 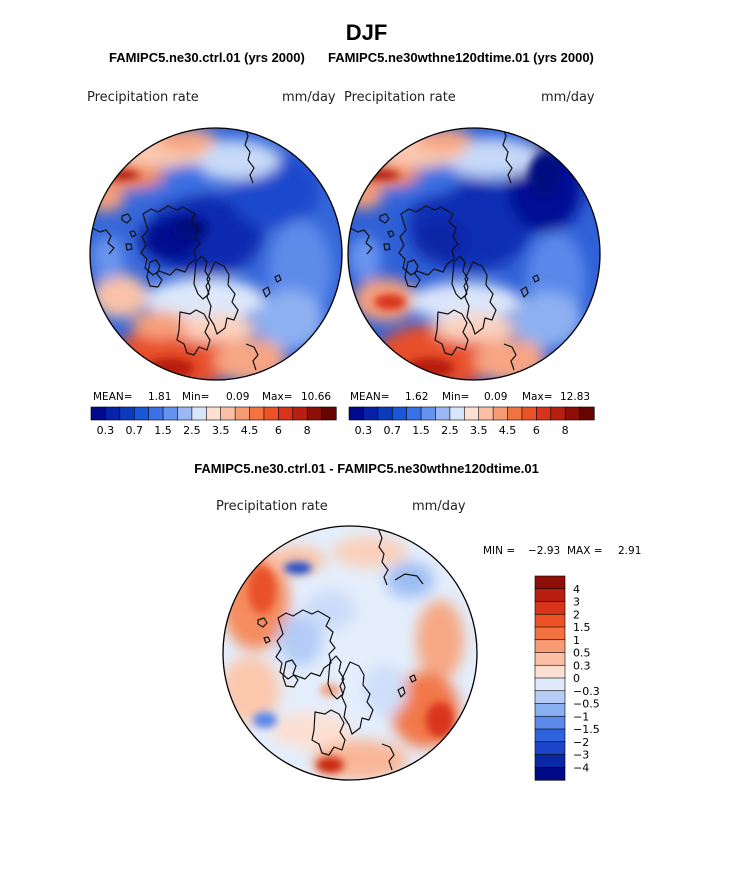 I want to click on left-colorbar-tick-label-4: 3.5, so click(x=221, y=430).